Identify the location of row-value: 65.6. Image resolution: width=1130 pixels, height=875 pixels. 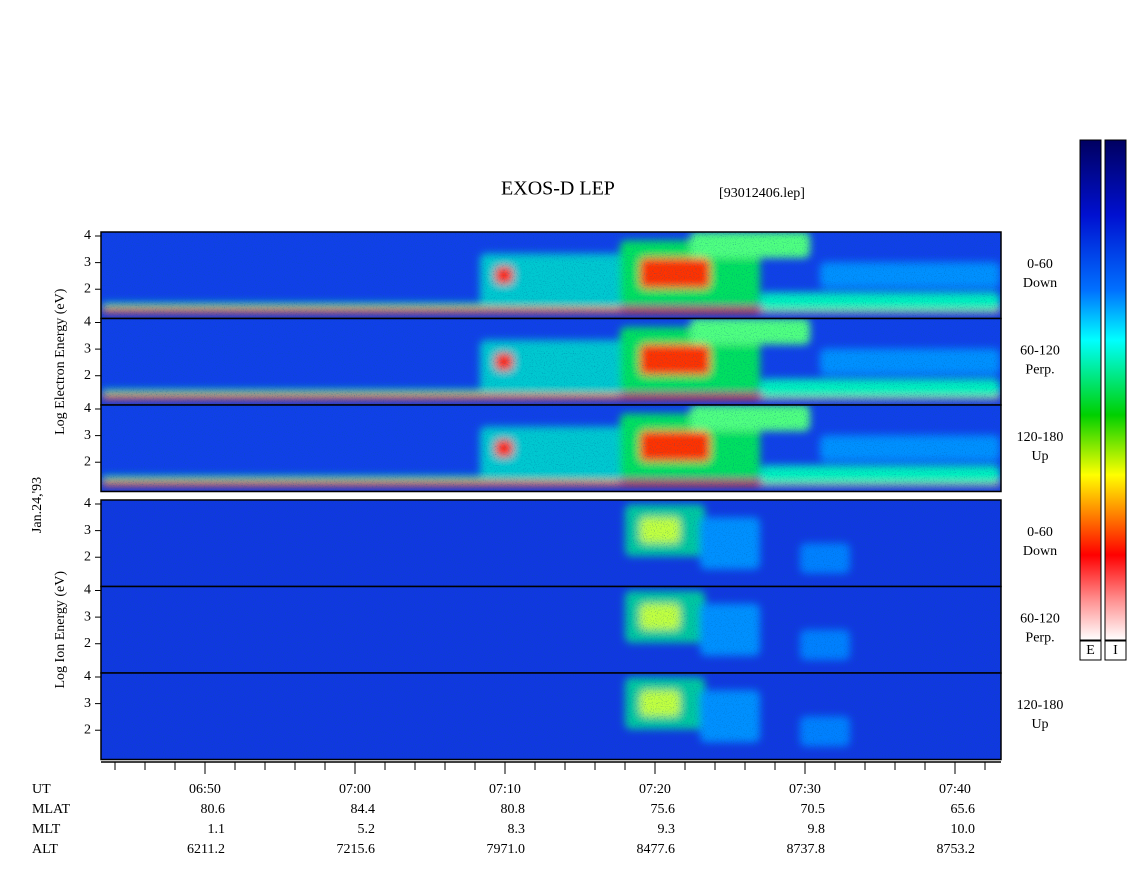
(963, 809).